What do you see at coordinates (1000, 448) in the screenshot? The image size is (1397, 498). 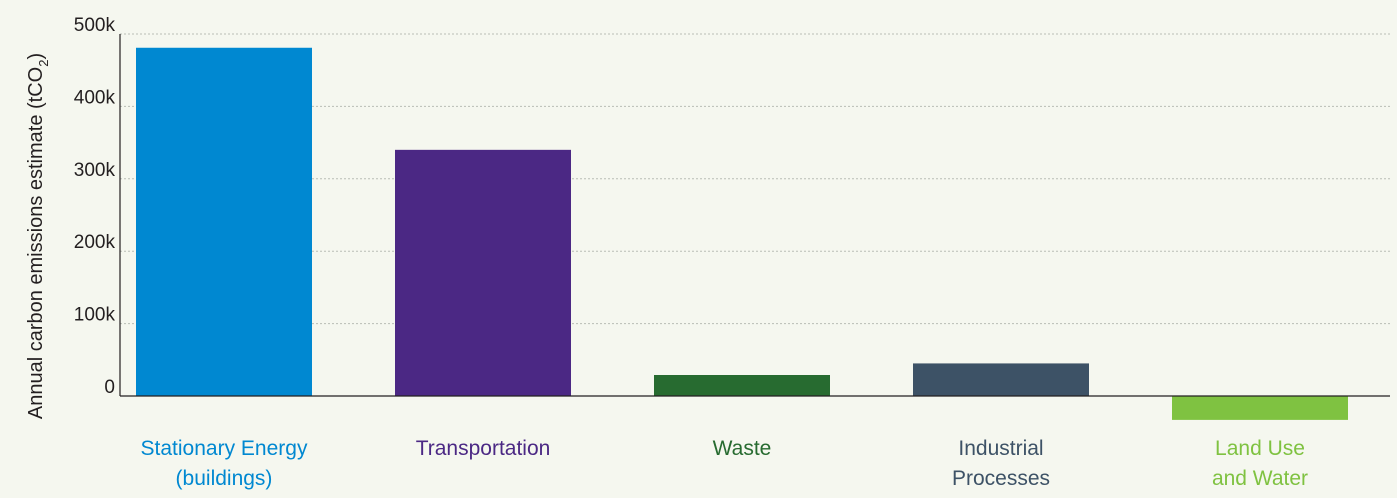 I see `category-label-line: Industrial` at bounding box center [1000, 448].